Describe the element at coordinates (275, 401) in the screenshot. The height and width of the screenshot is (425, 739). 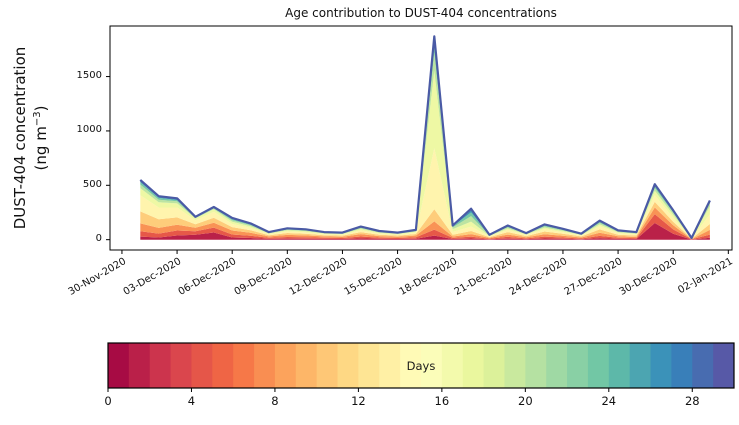
I see `colorbar-tick-label: 8` at that location.